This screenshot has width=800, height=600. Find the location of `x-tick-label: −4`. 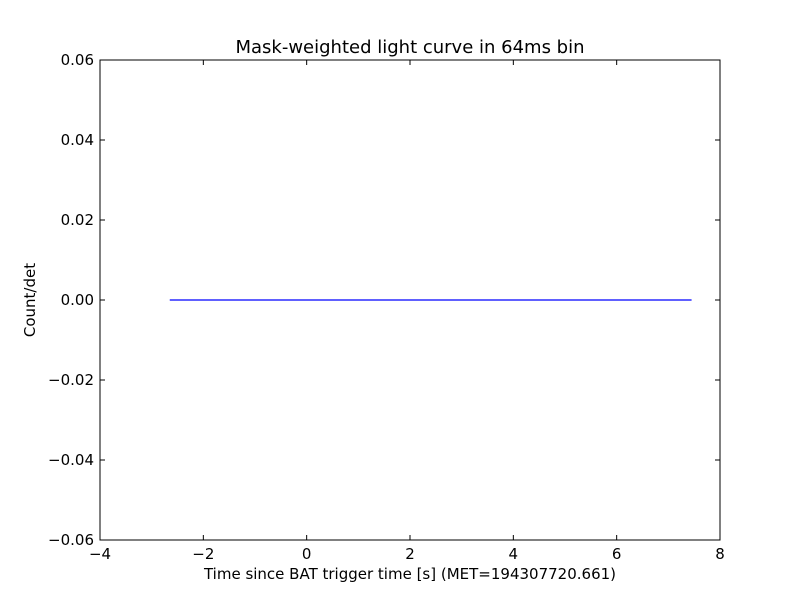

x-tick-label: −4 is located at coordinates (100, 554).